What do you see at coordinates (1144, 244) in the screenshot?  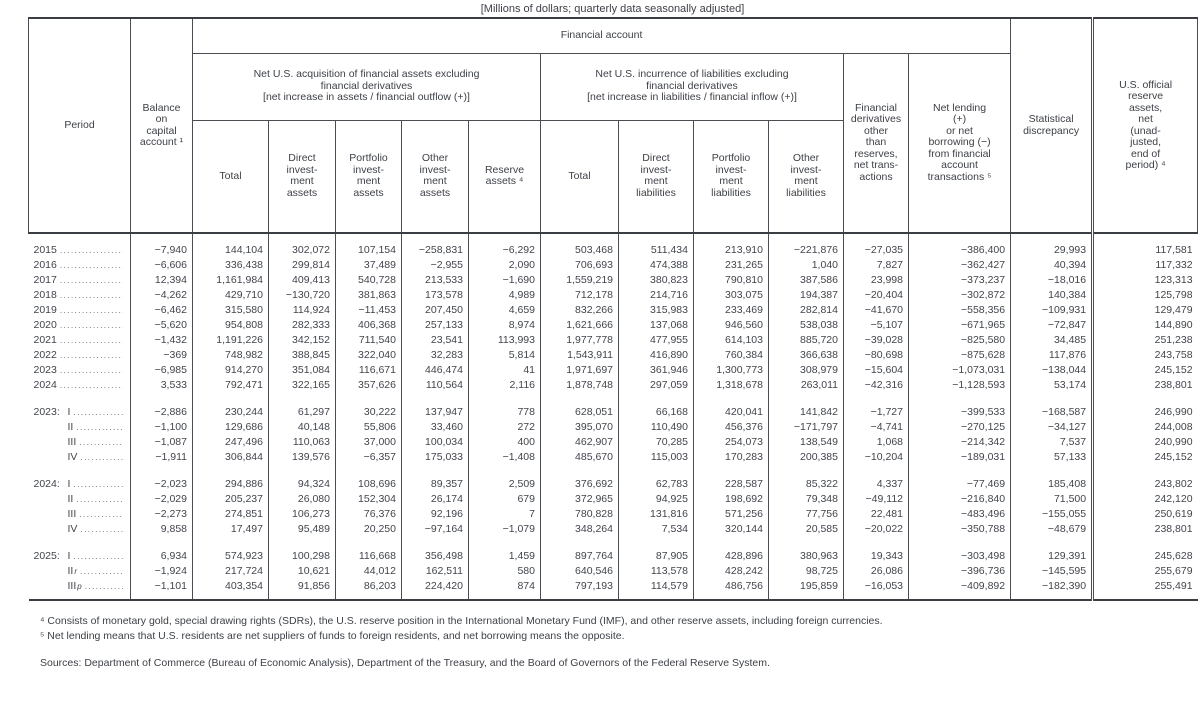 I see `value-cell: 117,581` at bounding box center [1144, 244].